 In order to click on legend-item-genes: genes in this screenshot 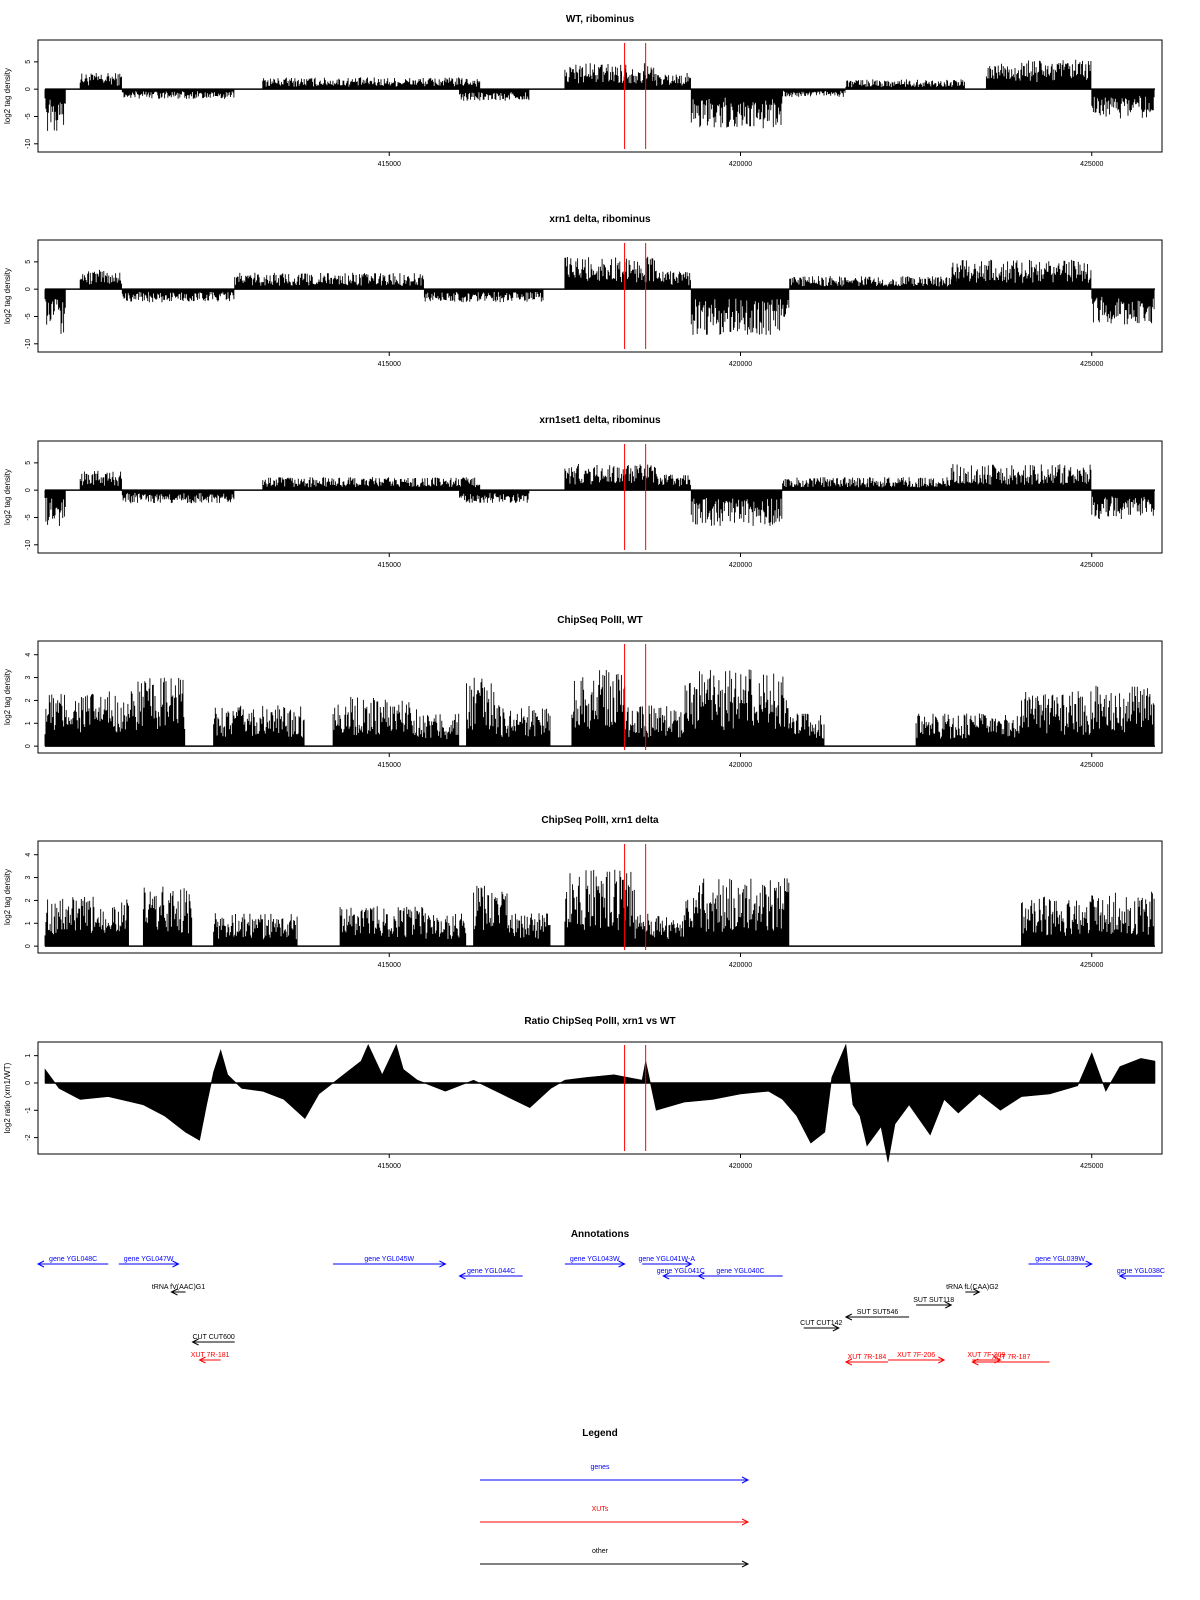, I will do `click(615, 1474)`.